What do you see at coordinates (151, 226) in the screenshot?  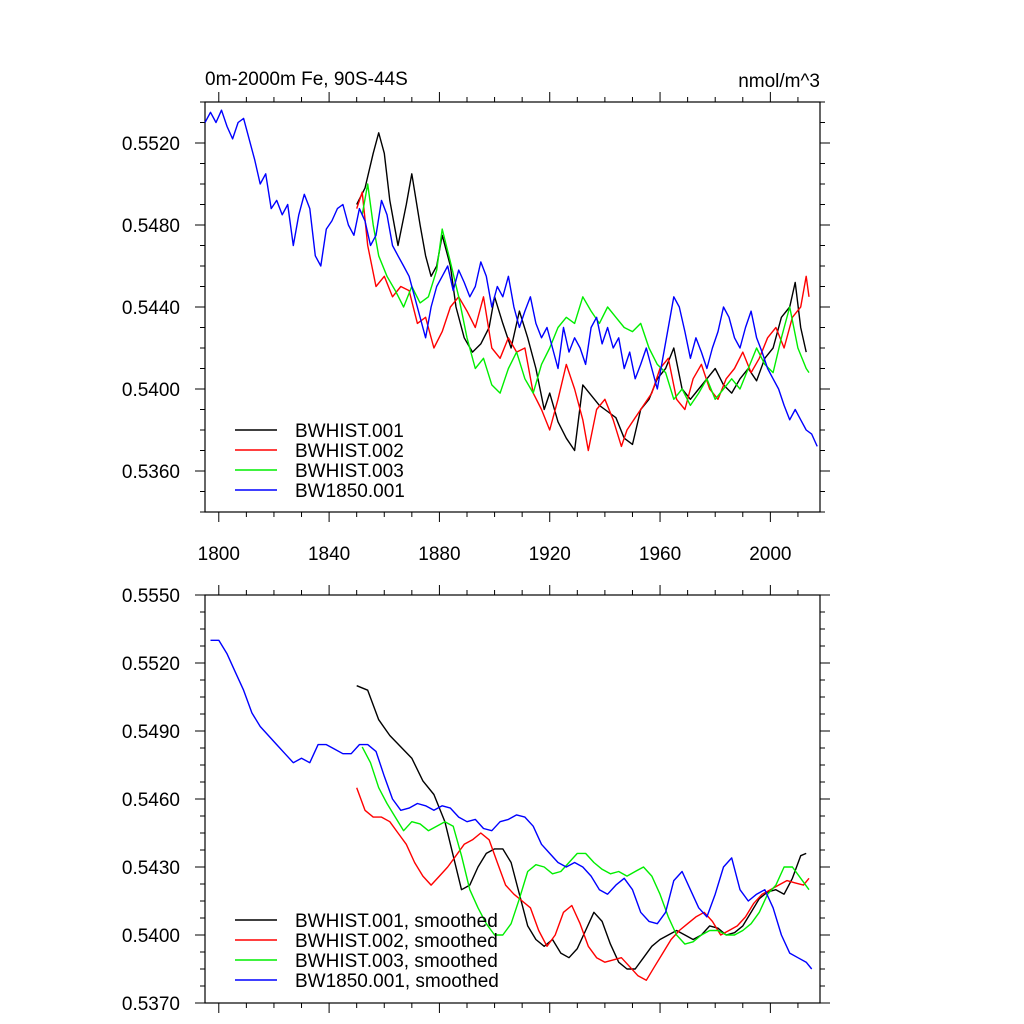 I see `y-tick-label: 0.5480` at bounding box center [151, 226].